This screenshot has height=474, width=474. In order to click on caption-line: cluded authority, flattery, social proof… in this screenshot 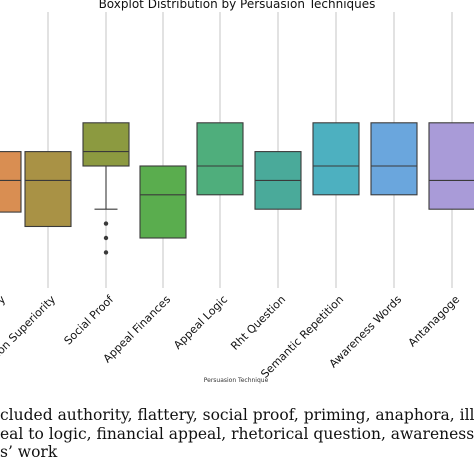, I will do `click(237, 415)`.